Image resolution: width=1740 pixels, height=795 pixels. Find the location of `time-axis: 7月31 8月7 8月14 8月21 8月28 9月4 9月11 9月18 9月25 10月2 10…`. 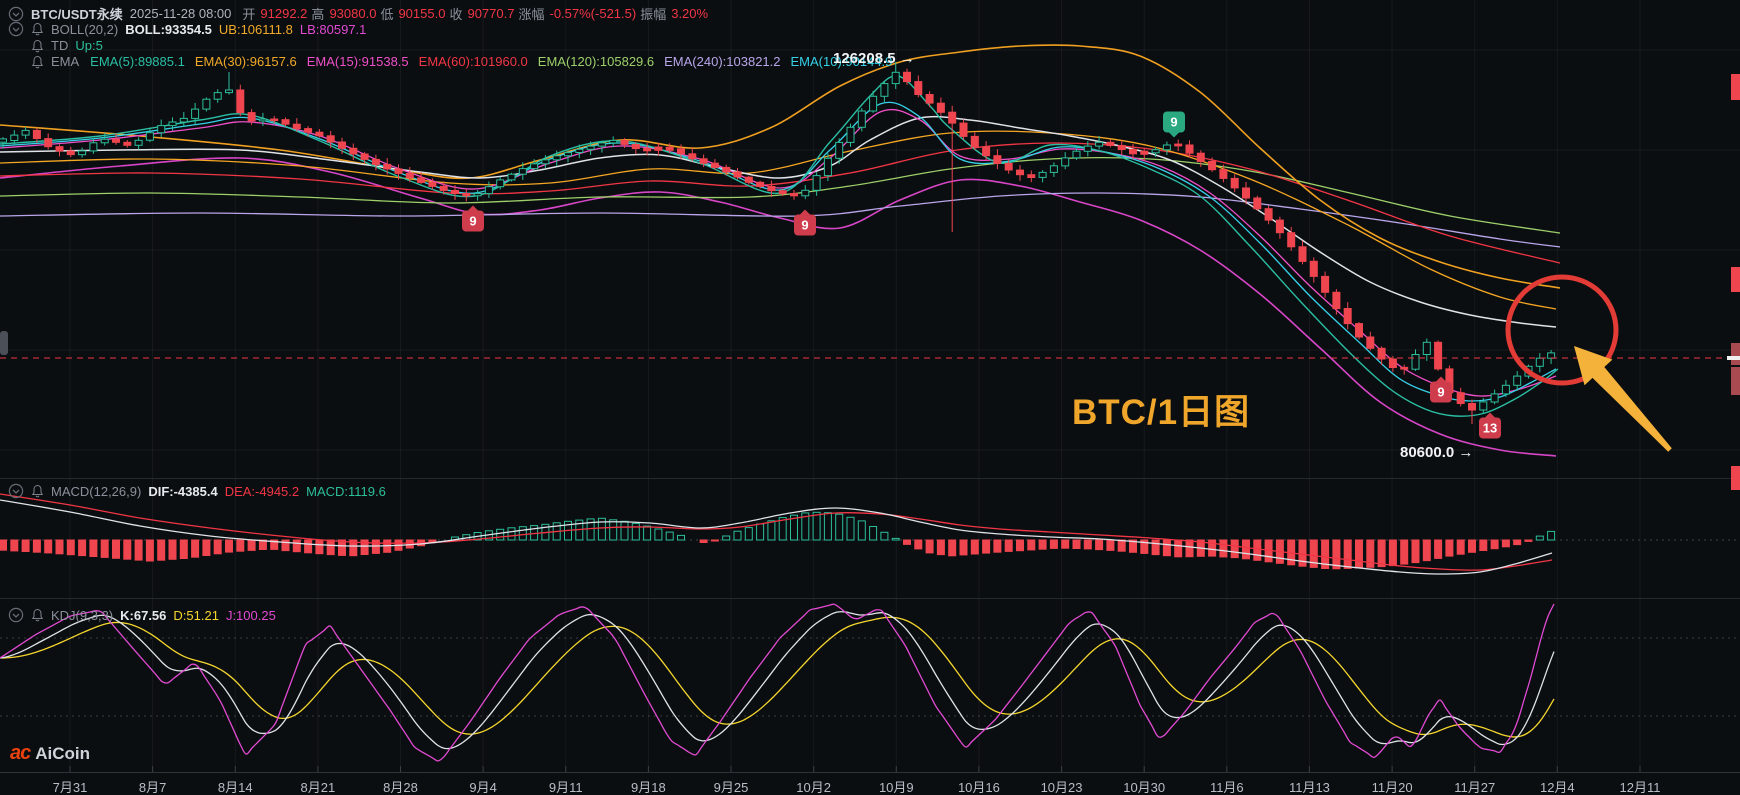

time-axis: 7月31 8月7 8月14 8月21 8月28 9月4 9月11 9月18 9月25 10月2 10… is located at coordinates (870, 783).